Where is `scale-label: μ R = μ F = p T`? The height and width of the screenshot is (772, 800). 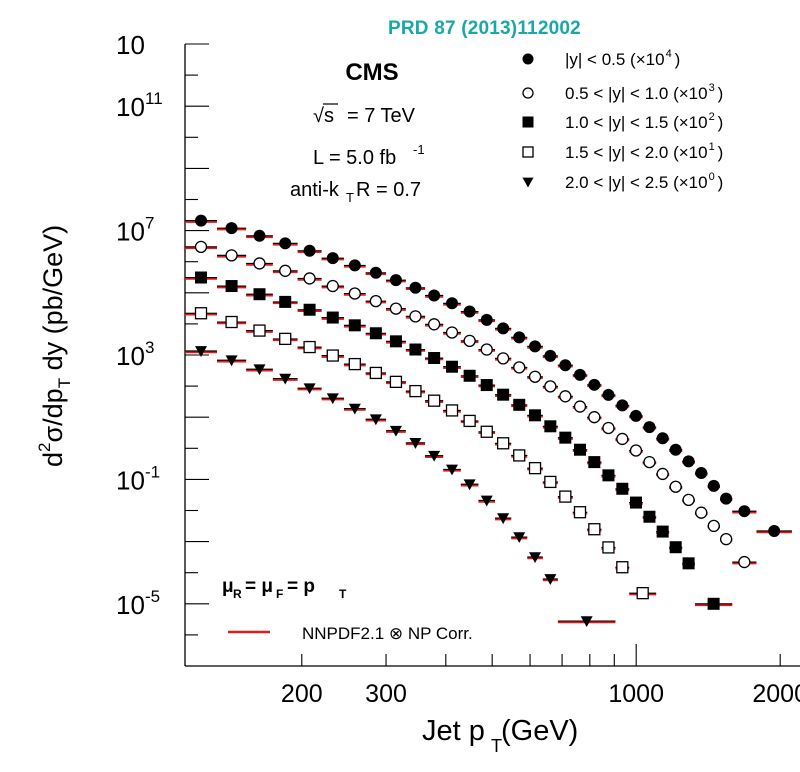 scale-label: μ R = μ F = p T is located at coordinates (284, 588).